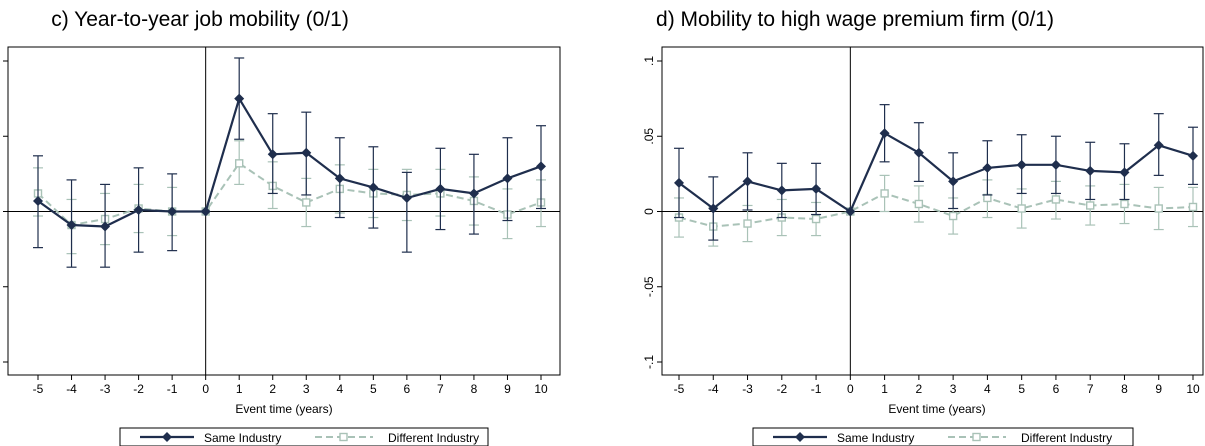  What do you see at coordinates (1158, 389) in the screenshot?
I see `x-tick-label: 9` at bounding box center [1158, 389].